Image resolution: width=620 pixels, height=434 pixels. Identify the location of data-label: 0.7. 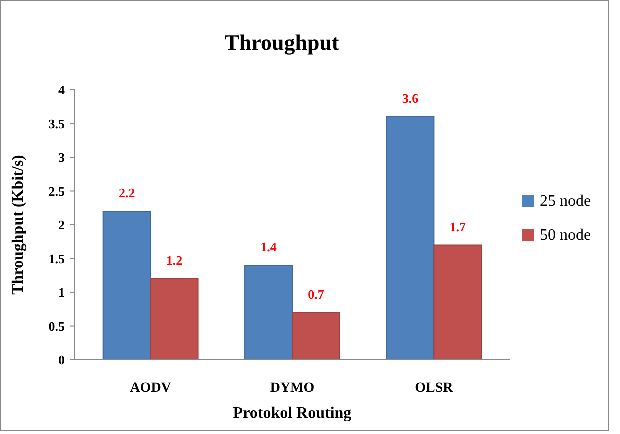
(316, 294).